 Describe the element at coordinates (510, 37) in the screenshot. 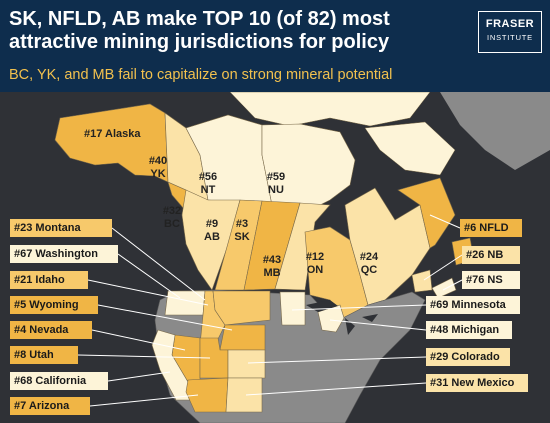

I see `logo-line-2: INSTITUTE` at that location.